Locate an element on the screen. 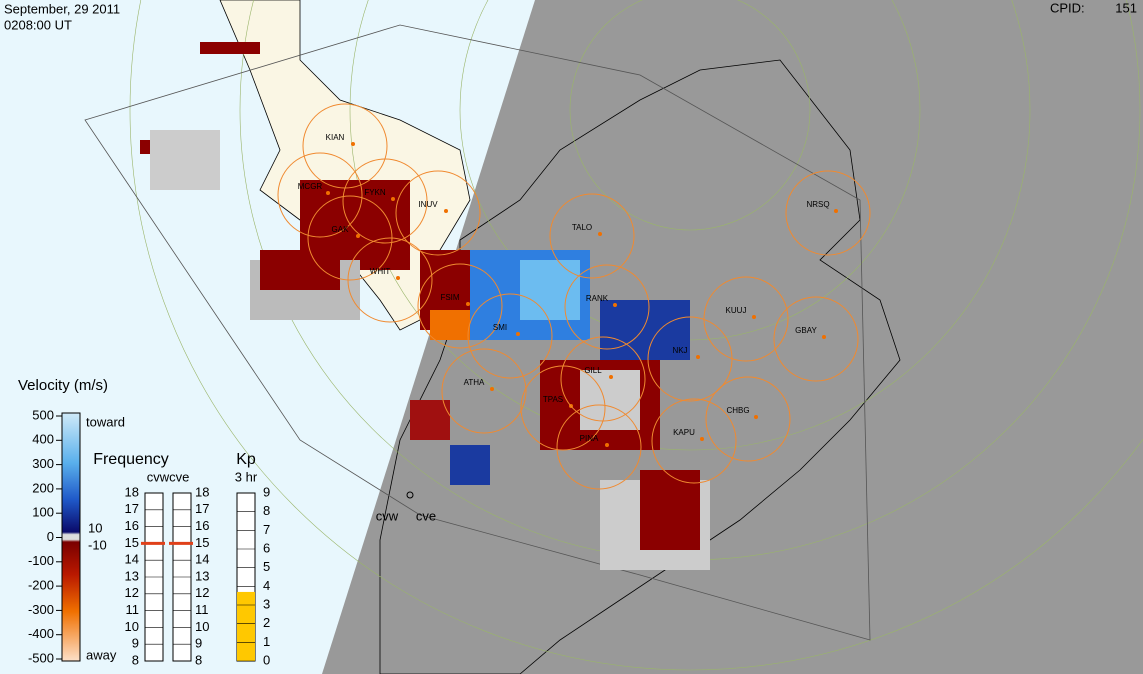  radar-label: cve is located at coordinates (426, 515).